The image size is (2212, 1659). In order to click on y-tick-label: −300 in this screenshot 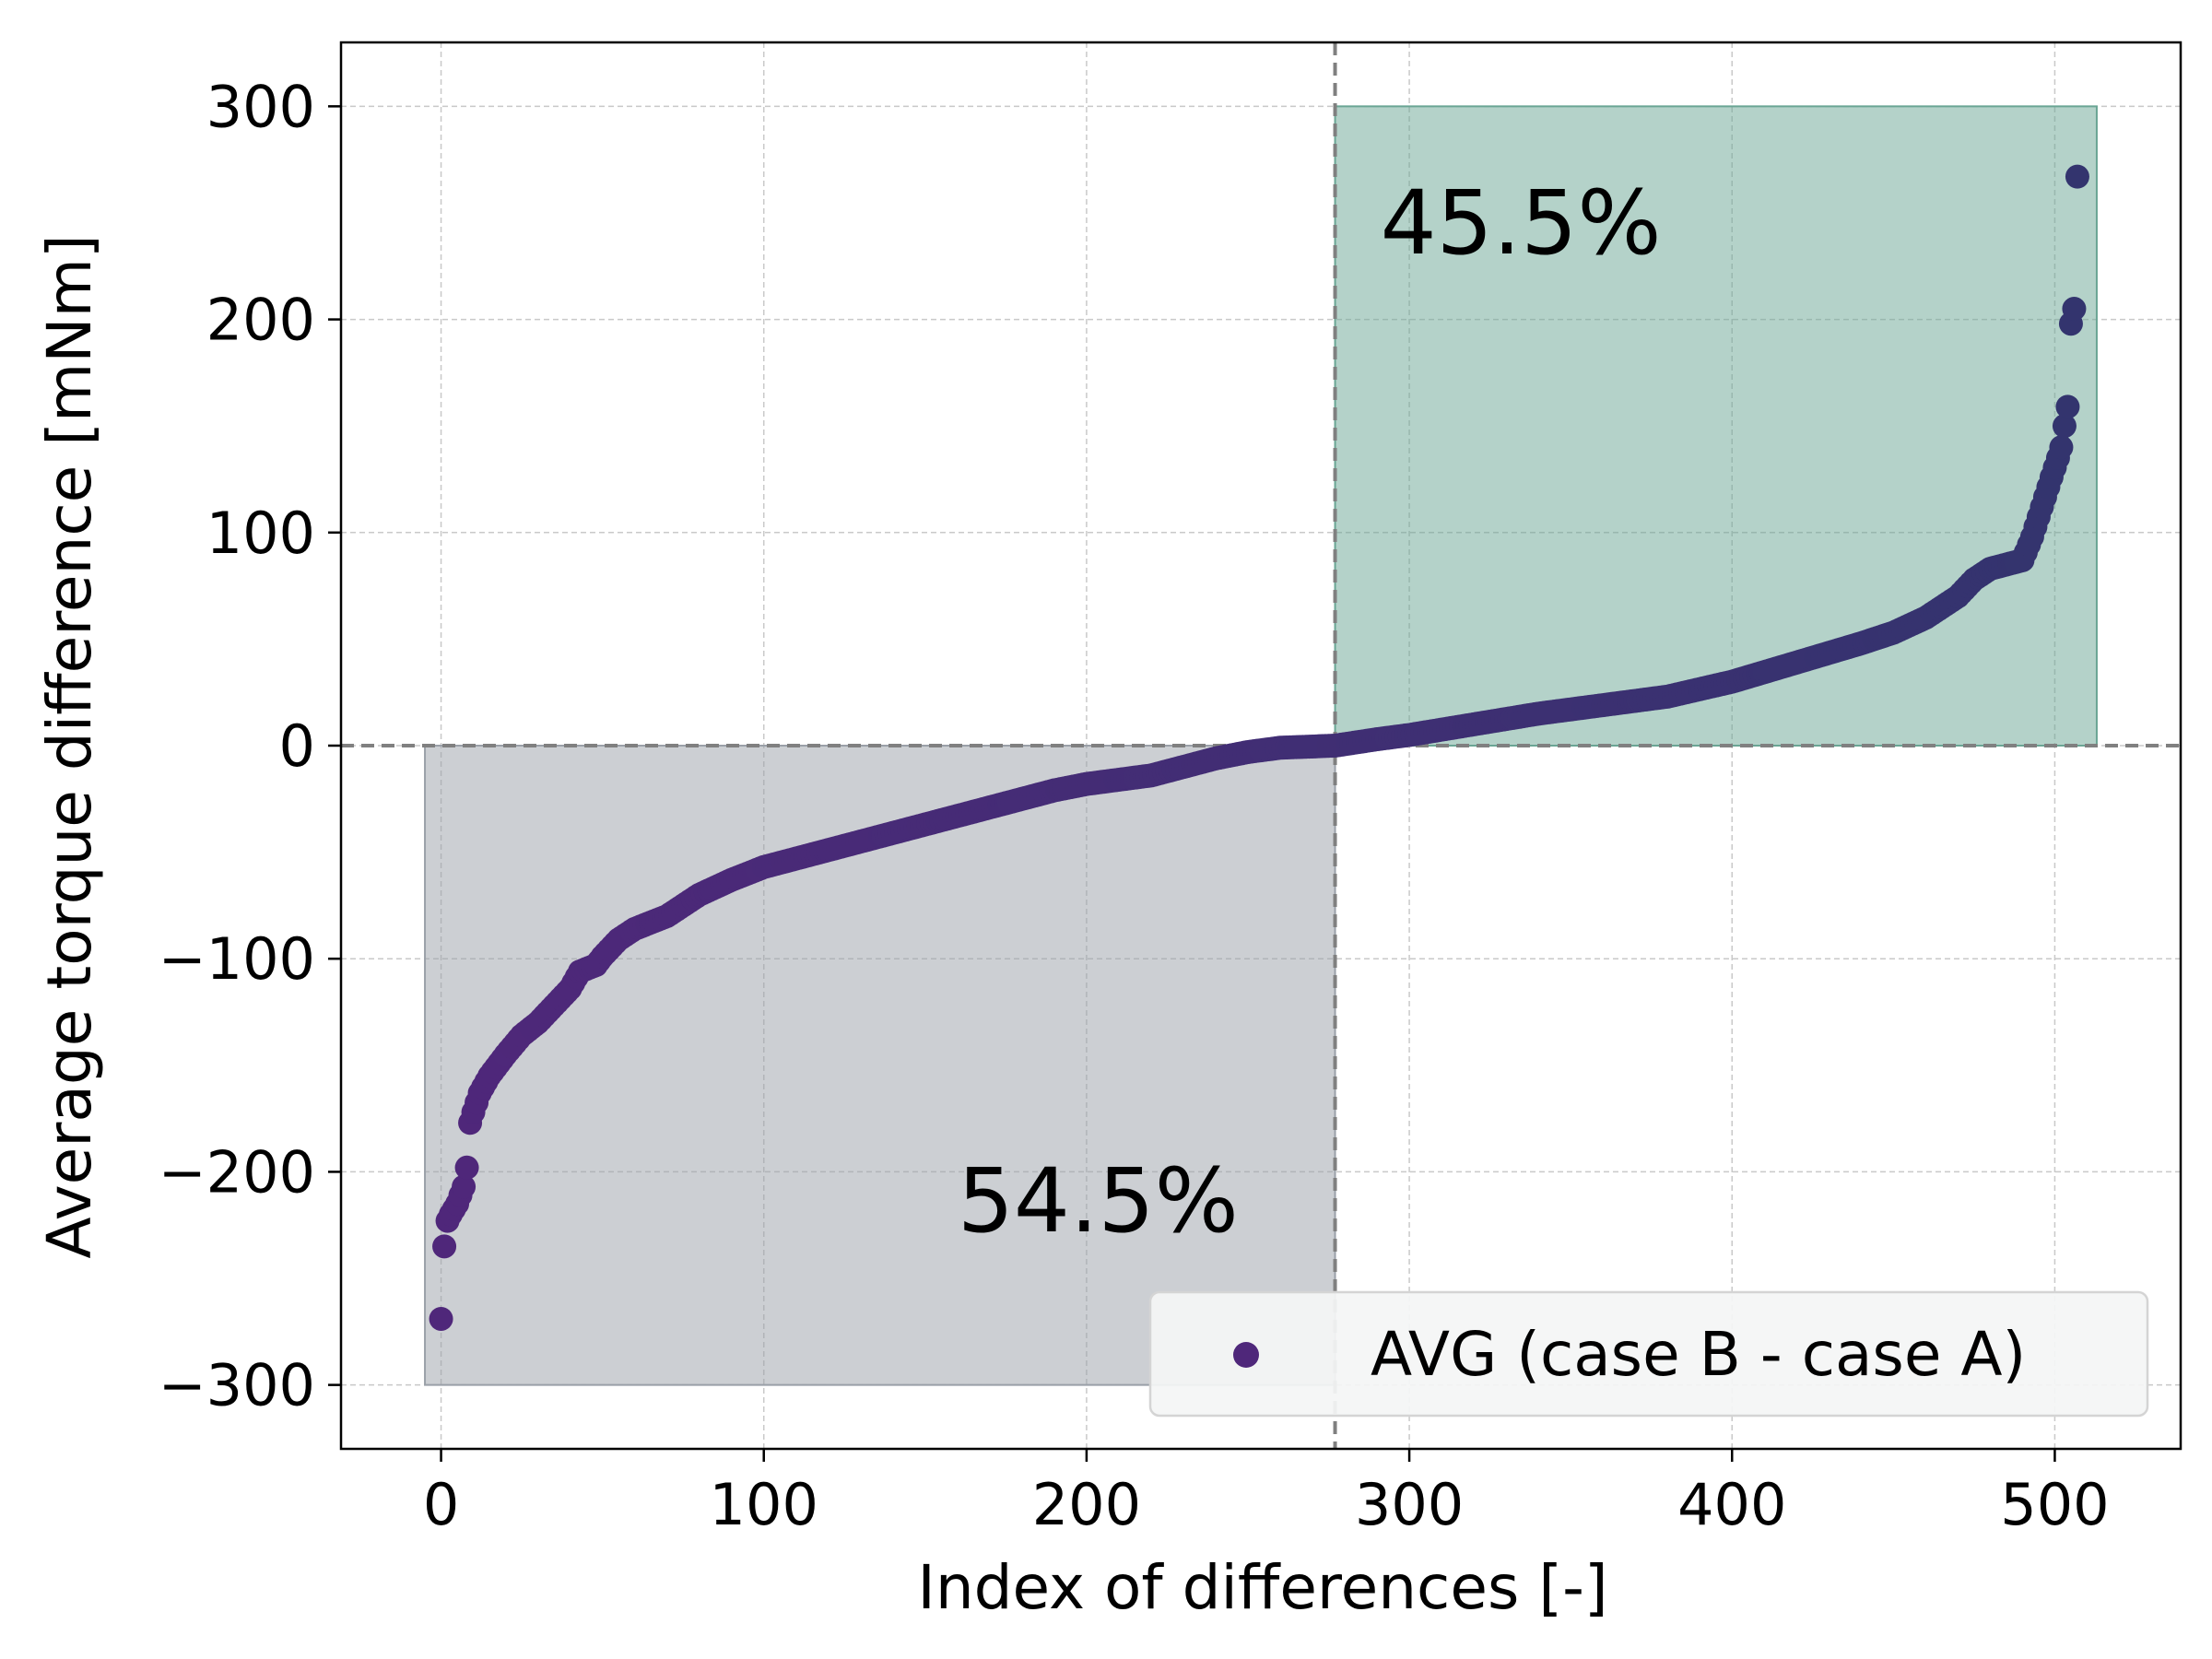, I will do `click(237, 1385)`.